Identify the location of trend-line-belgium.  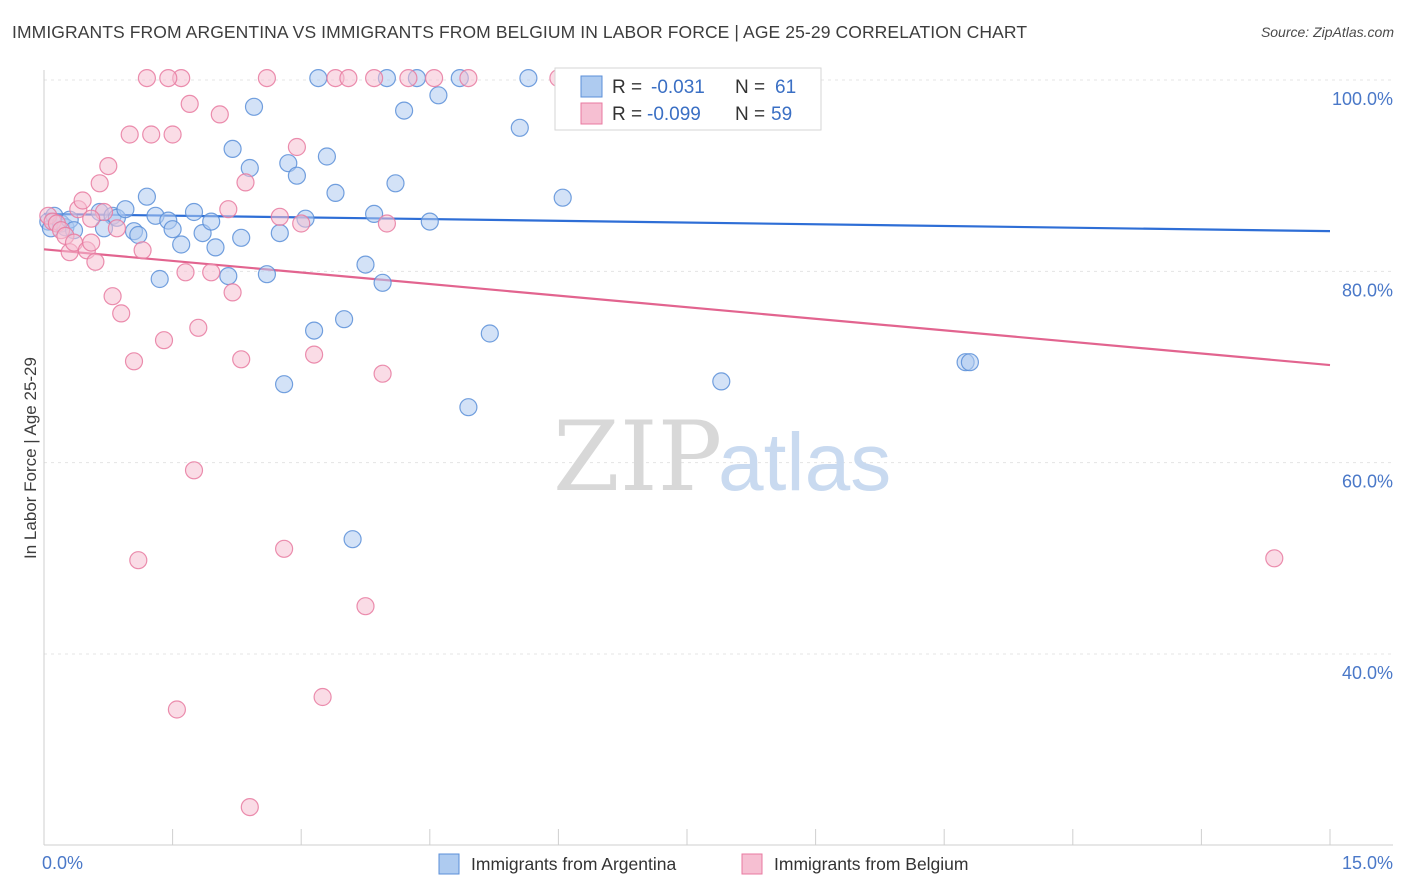
(687, 307).